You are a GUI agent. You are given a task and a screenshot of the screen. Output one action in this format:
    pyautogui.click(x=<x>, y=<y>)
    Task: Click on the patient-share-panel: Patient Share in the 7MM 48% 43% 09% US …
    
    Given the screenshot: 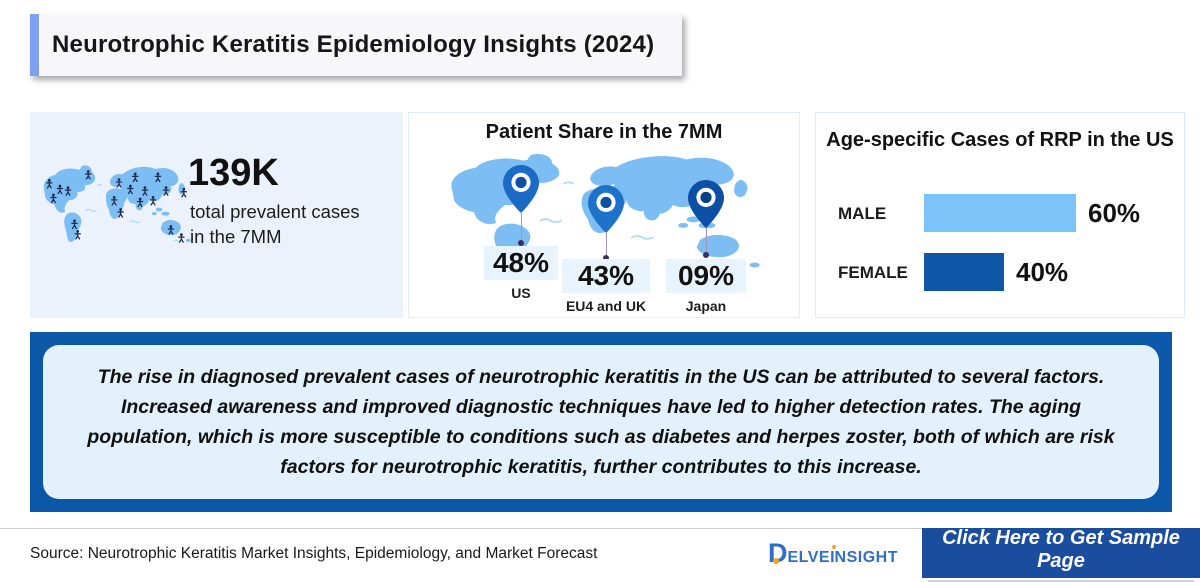 What is the action you would take?
    pyautogui.click(x=604, y=215)
    